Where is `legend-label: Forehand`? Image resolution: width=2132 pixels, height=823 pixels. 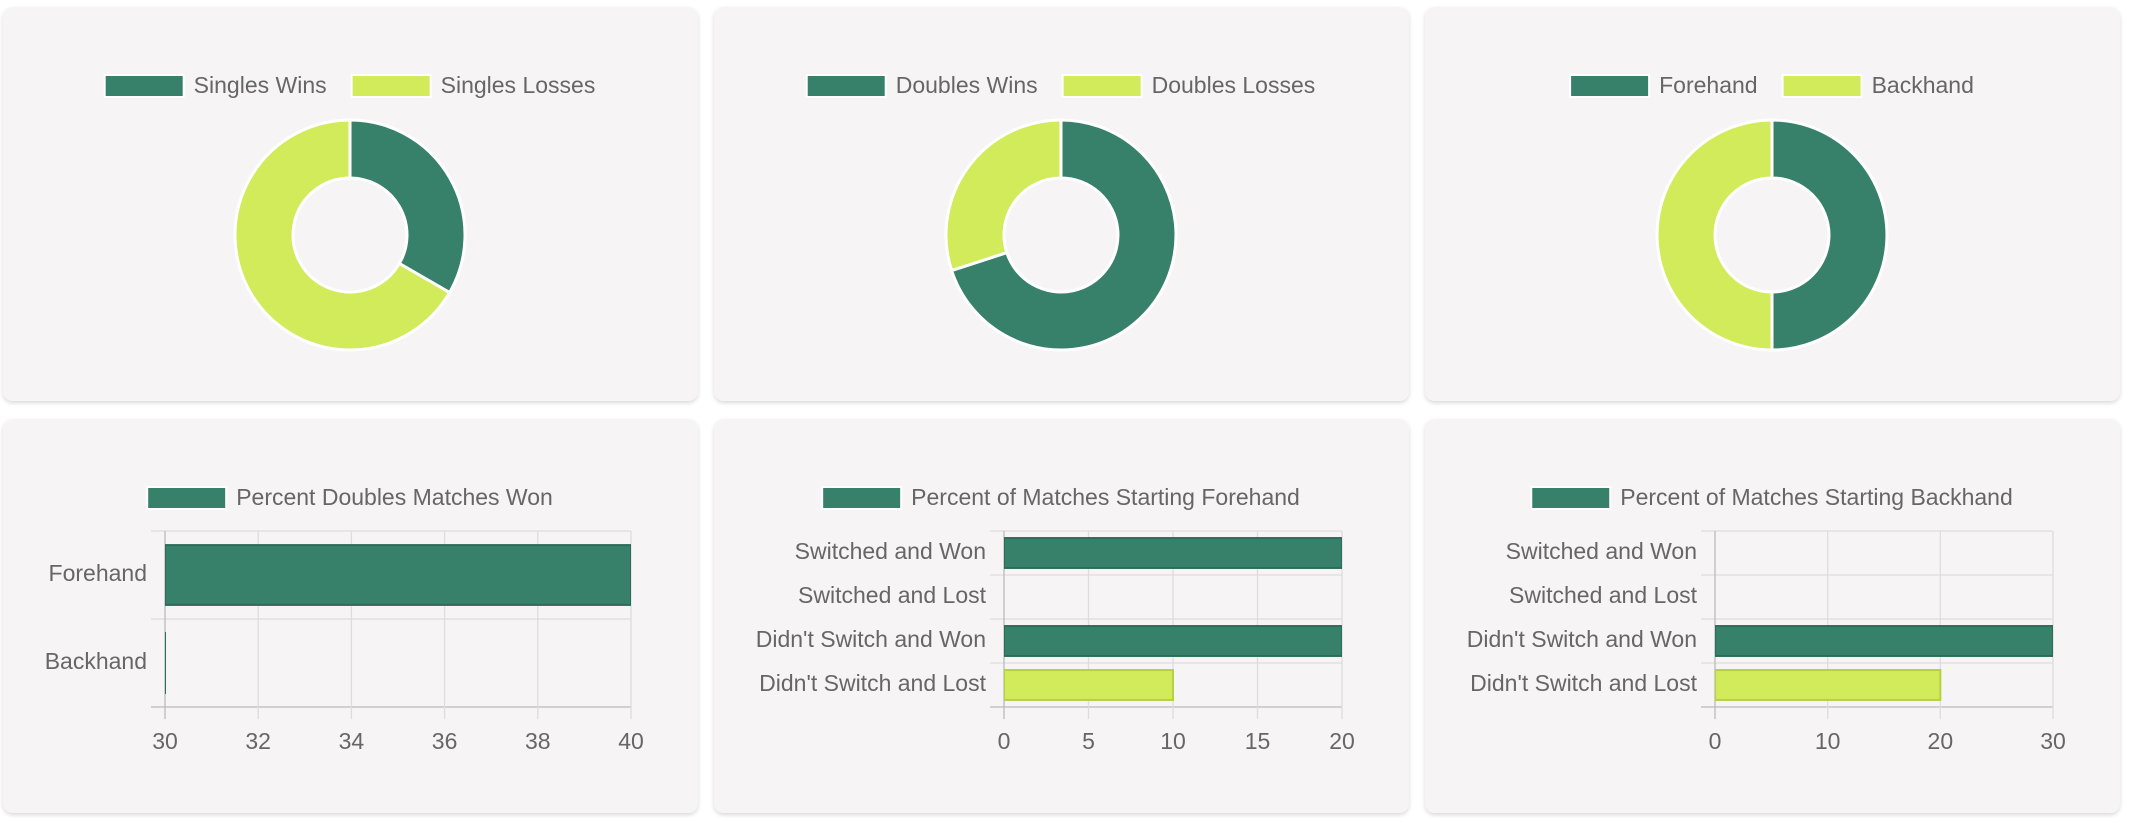
legend-label: Forehand is located at coordinates (1708, 85).